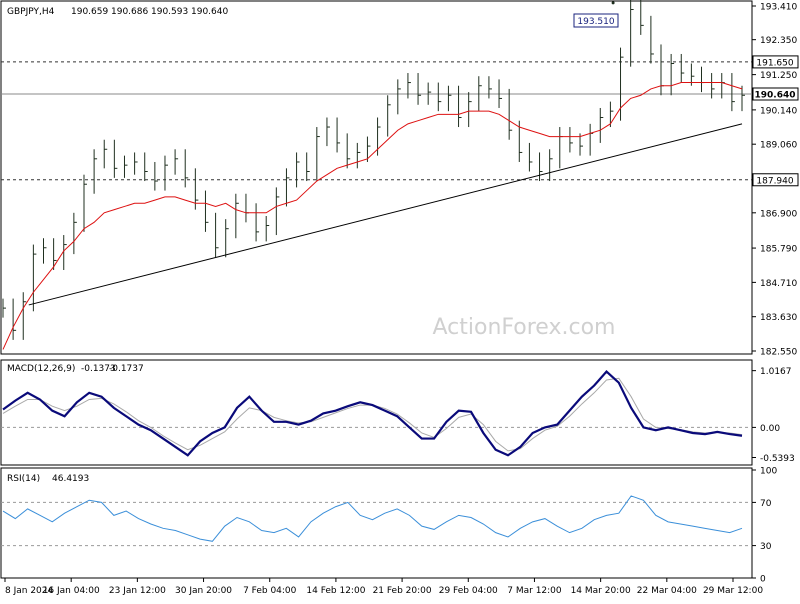 This screenshot has width=800, height=604. I want to click on macd-lines, so click(372, 413).